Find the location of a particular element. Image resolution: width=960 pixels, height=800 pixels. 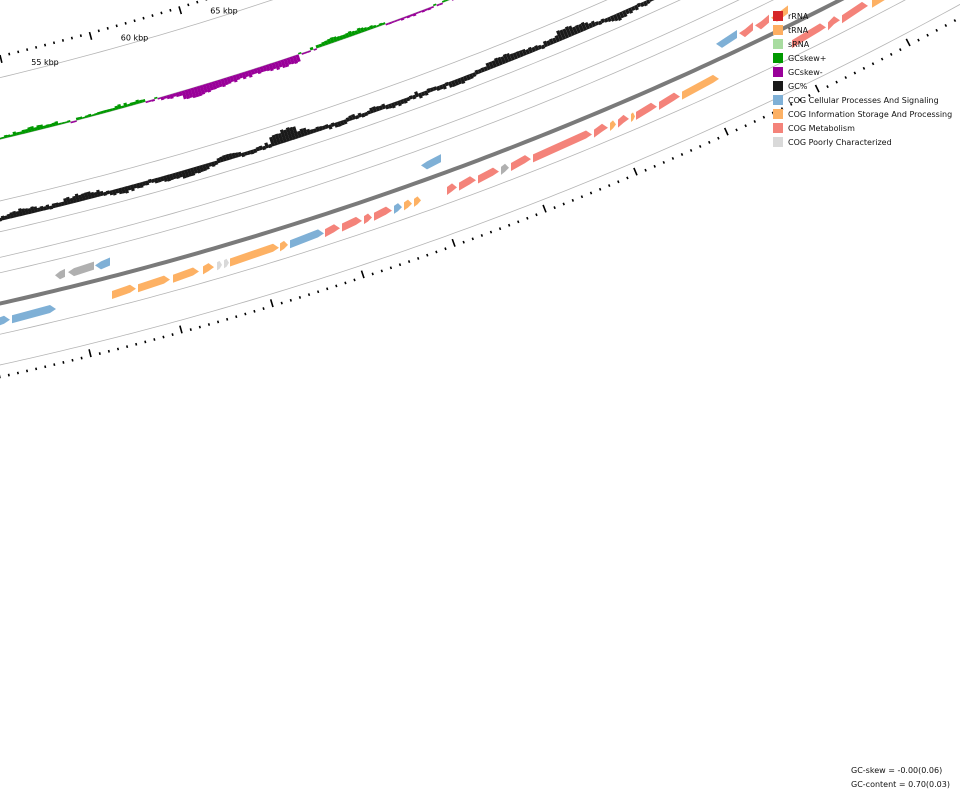

legend-item: rRNA is located at coordinates (862, 16).